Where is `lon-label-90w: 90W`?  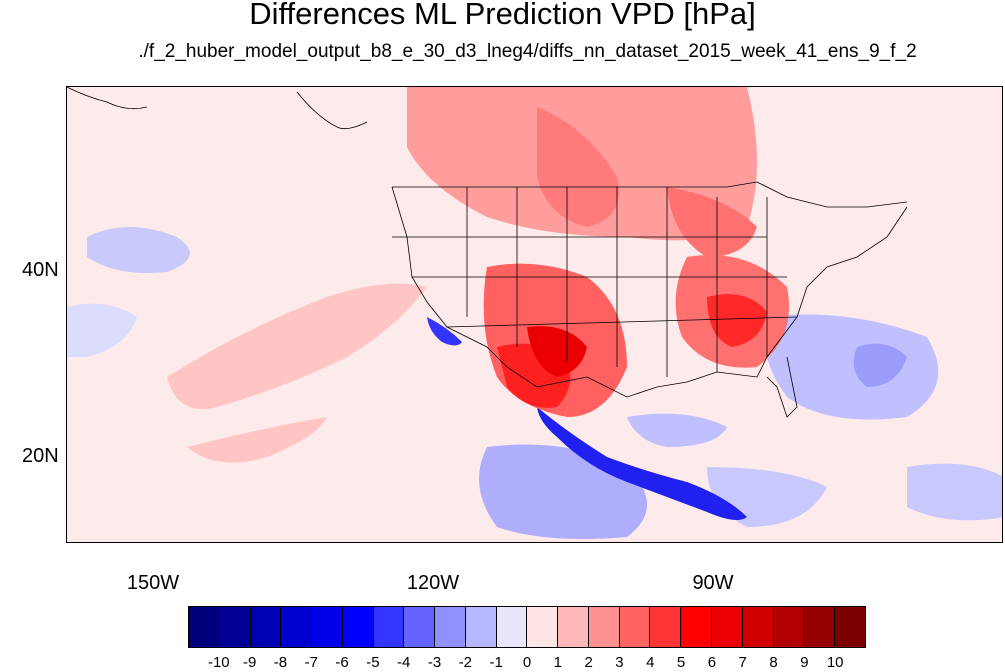 lon-label-90w: 90W is located at coordinates (713, 583).